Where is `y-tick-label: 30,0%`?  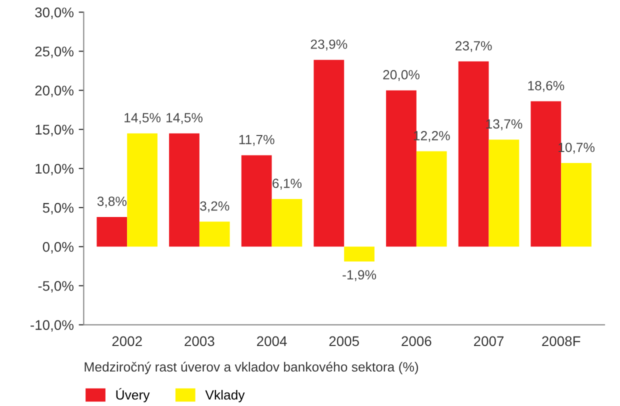
y-tick-label: 30,0% is located at coordinates (54, 13).